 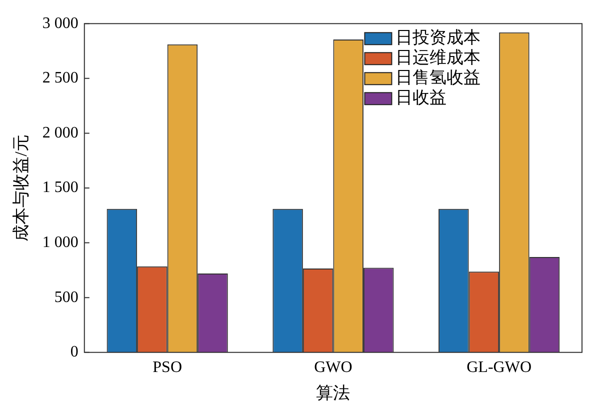 I want to click on x-tick-label: GL-GWO, so click(x=499, y=367).